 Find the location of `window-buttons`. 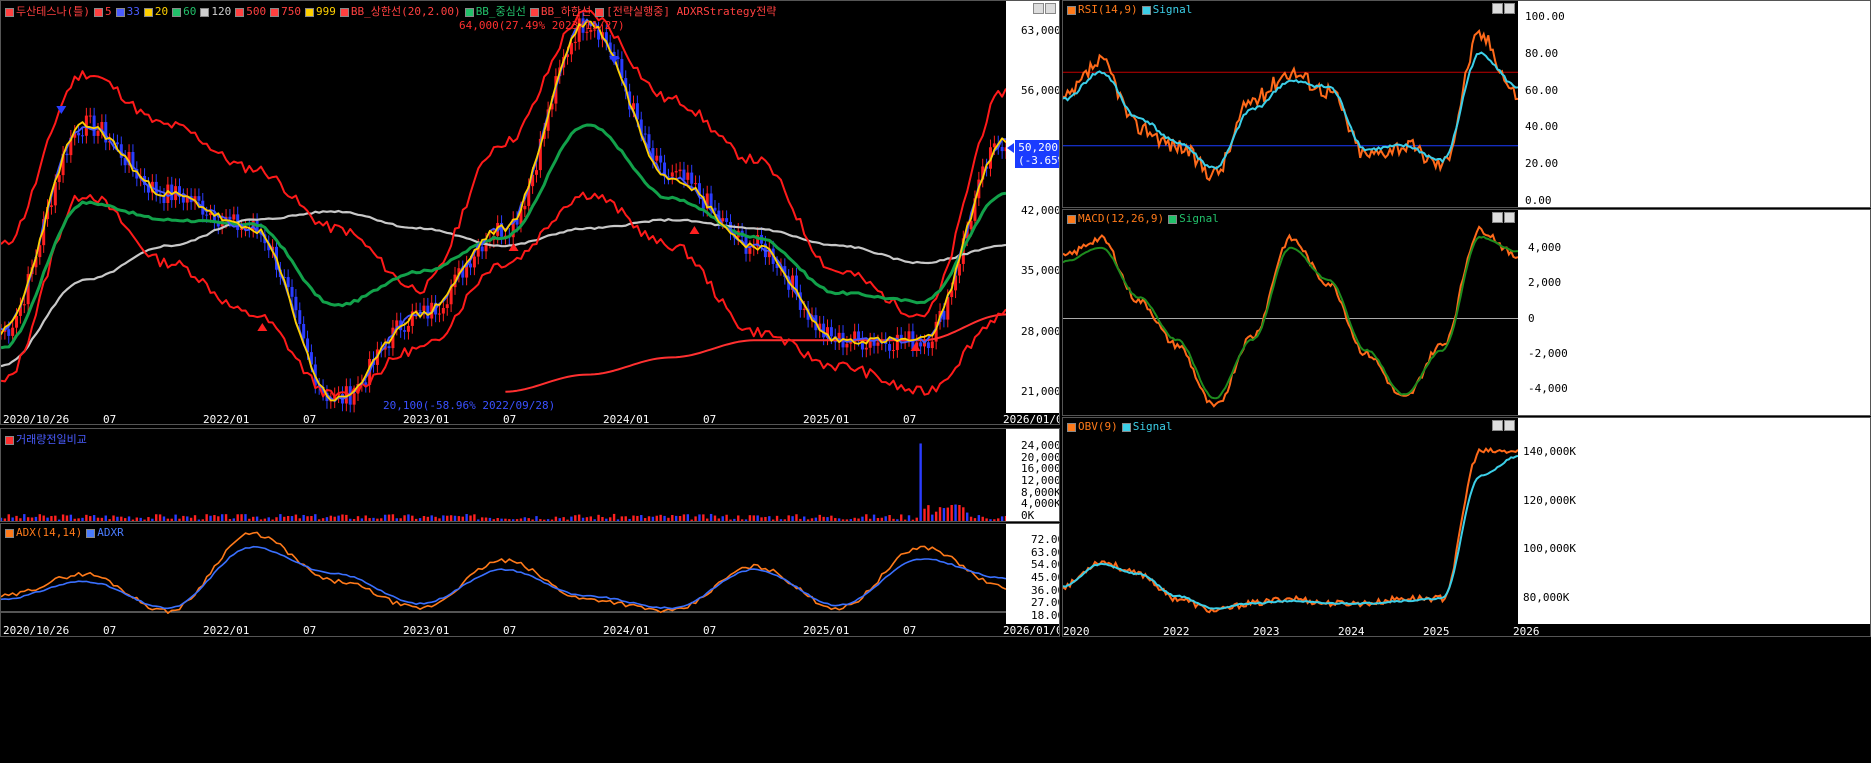

window-buttons is located at coordinates (1044, 10).